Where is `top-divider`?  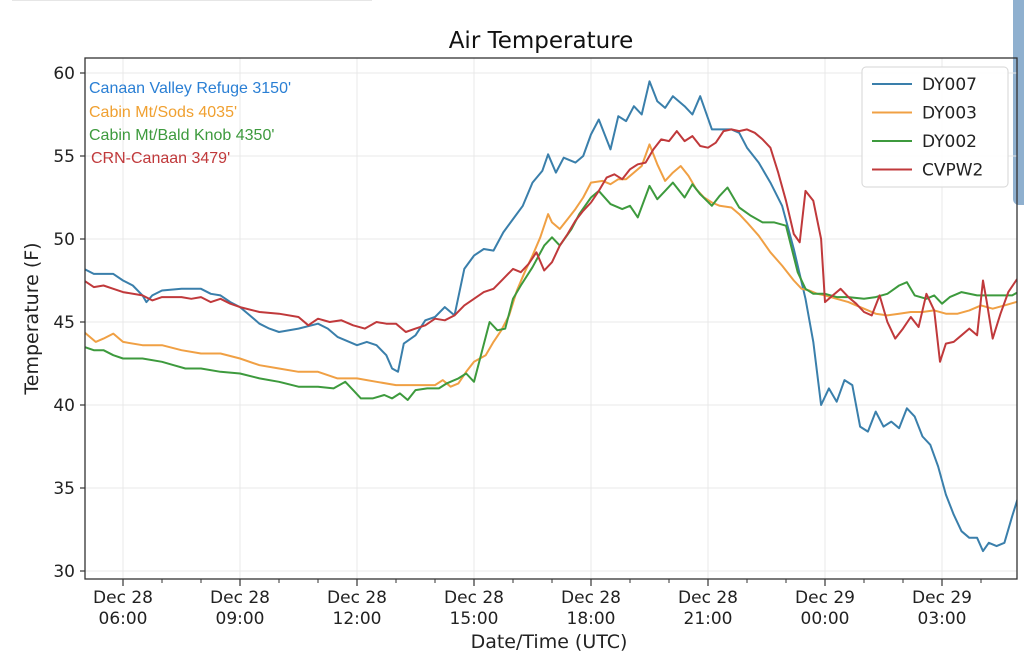 top-divider is located at coordinates (192, 0).